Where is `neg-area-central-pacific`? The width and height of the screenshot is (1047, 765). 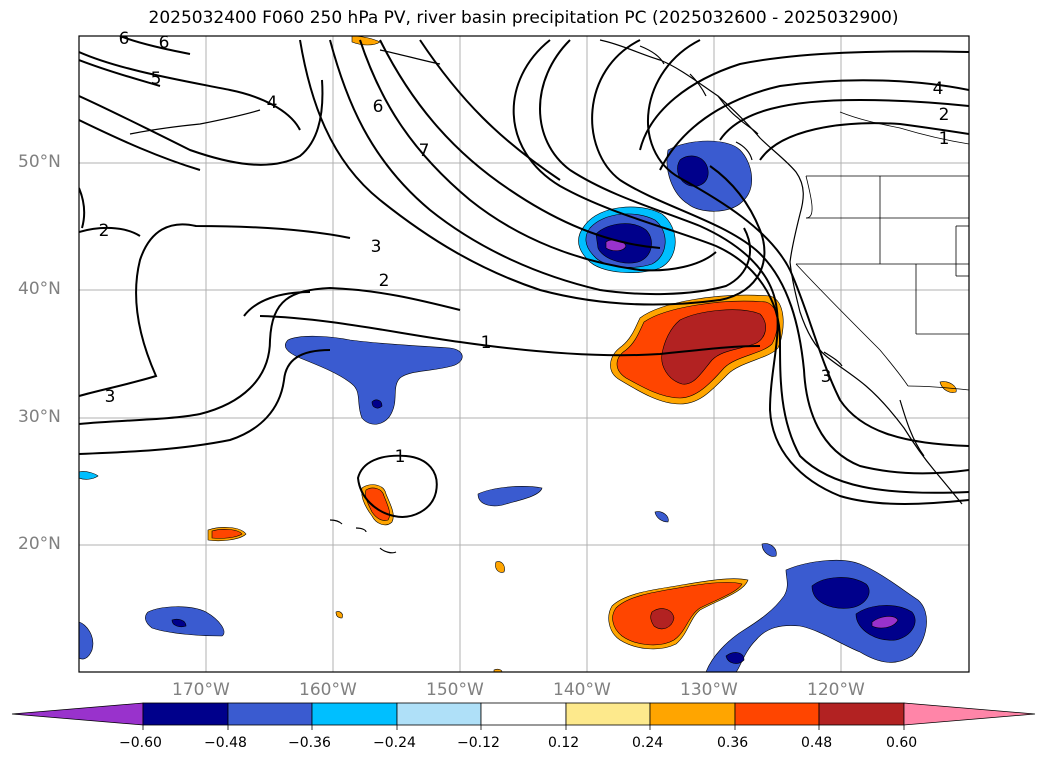 neg-area-central-pacific is located at coordinates (374, 380).